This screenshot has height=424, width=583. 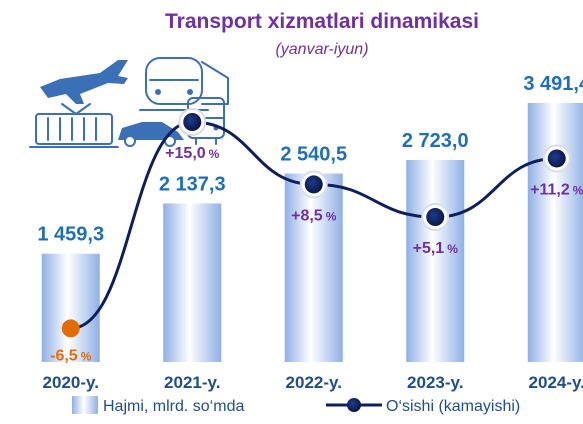 I want to click on transport-icons, so click(x=129, y=102).